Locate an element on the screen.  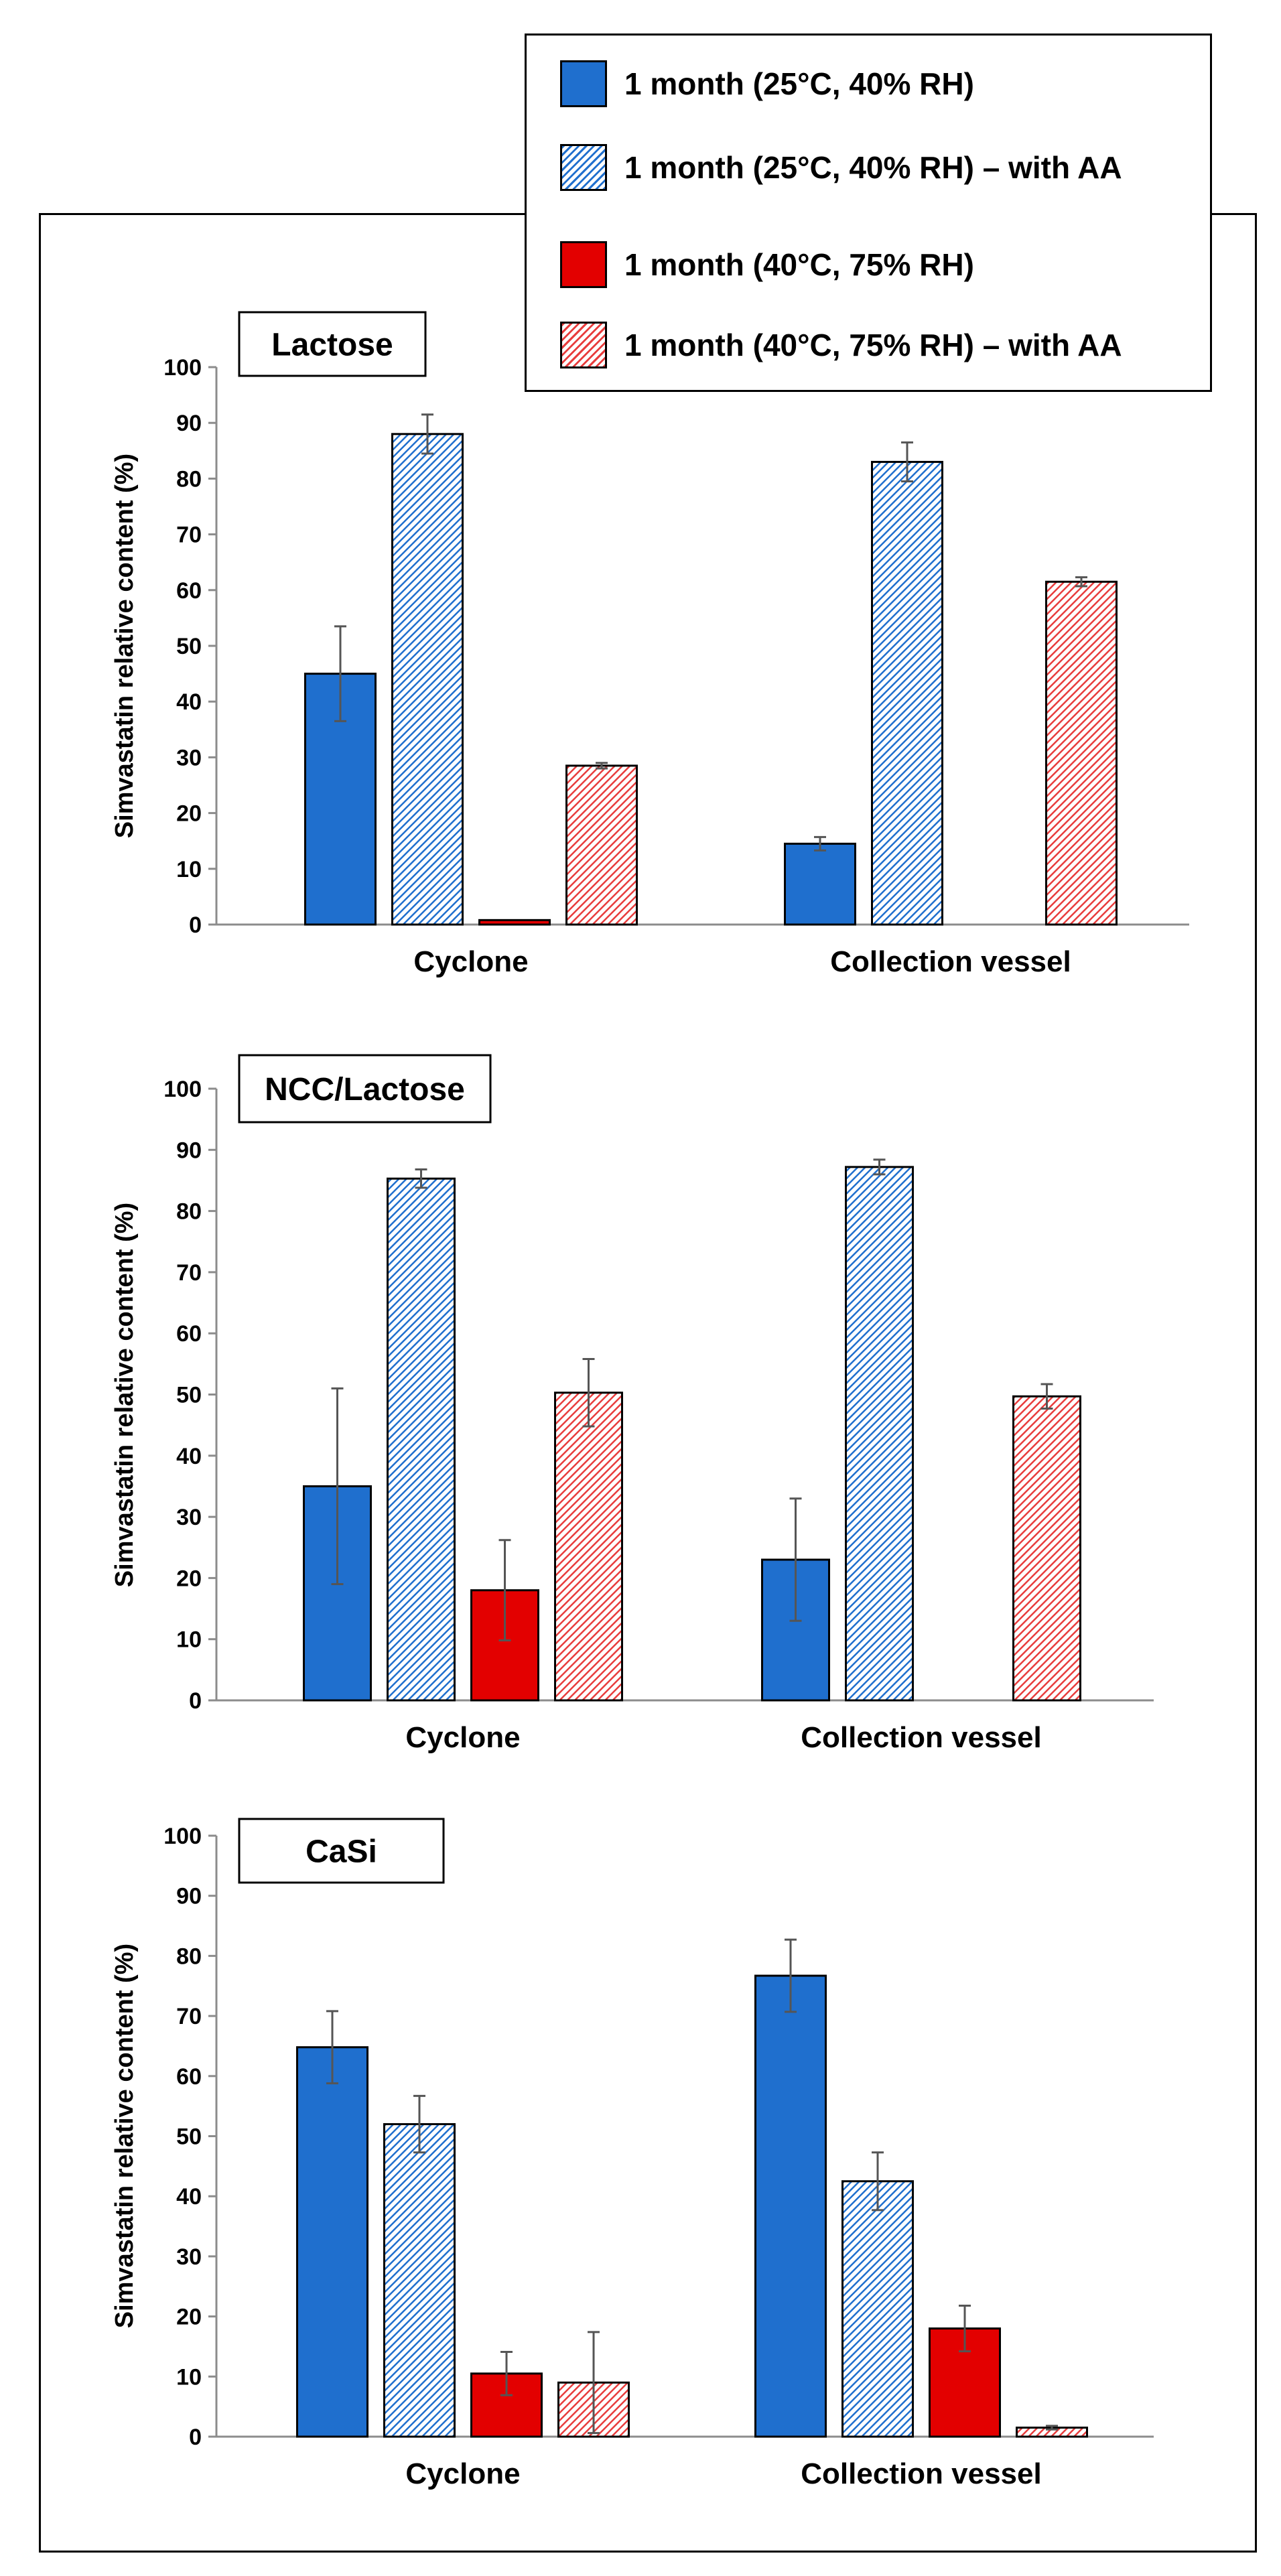
legend-swatch-blue-solid is located at coordinates (583, 83).